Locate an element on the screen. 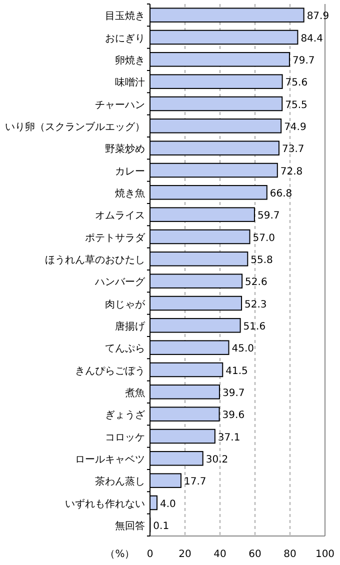 The width and height of the screenshot is (340, 565). y-tick-label: 無回答 is located at coordinates (130, 526).